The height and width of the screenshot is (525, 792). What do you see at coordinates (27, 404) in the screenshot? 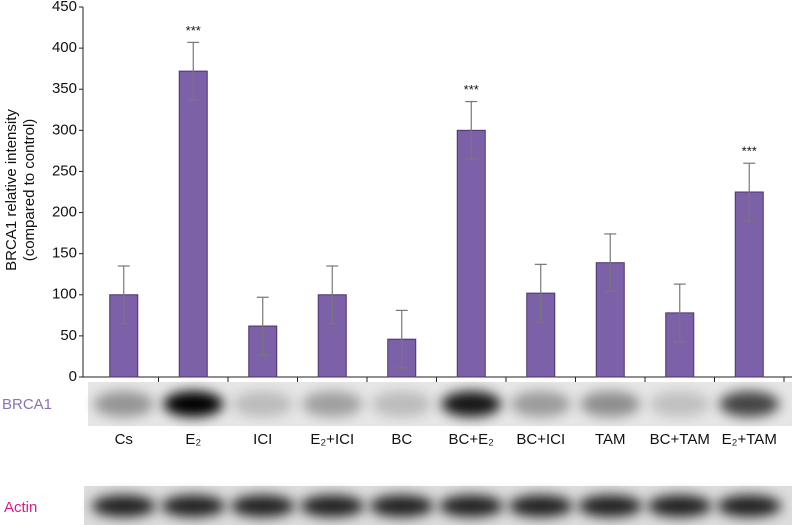
I see `blot-label: BRCA1` at bounding box center [27, 404].